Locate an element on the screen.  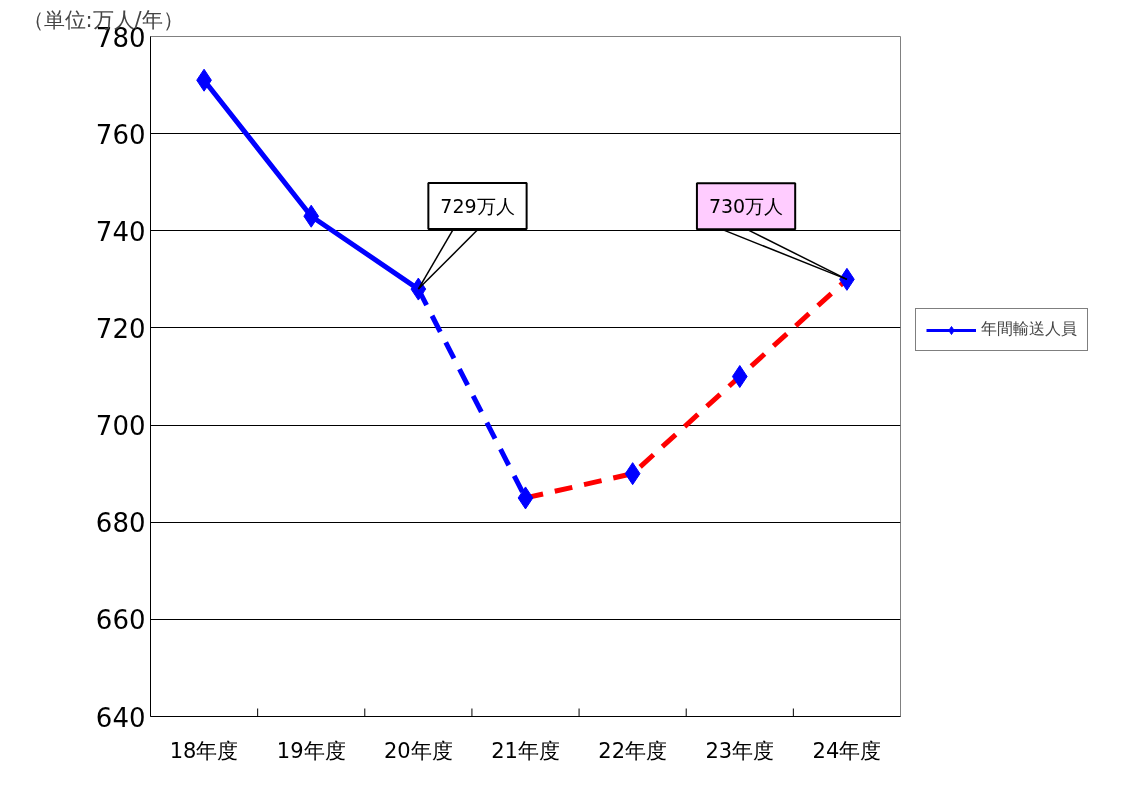
y-tick-label: 720 is located at coordinates (120, 328).